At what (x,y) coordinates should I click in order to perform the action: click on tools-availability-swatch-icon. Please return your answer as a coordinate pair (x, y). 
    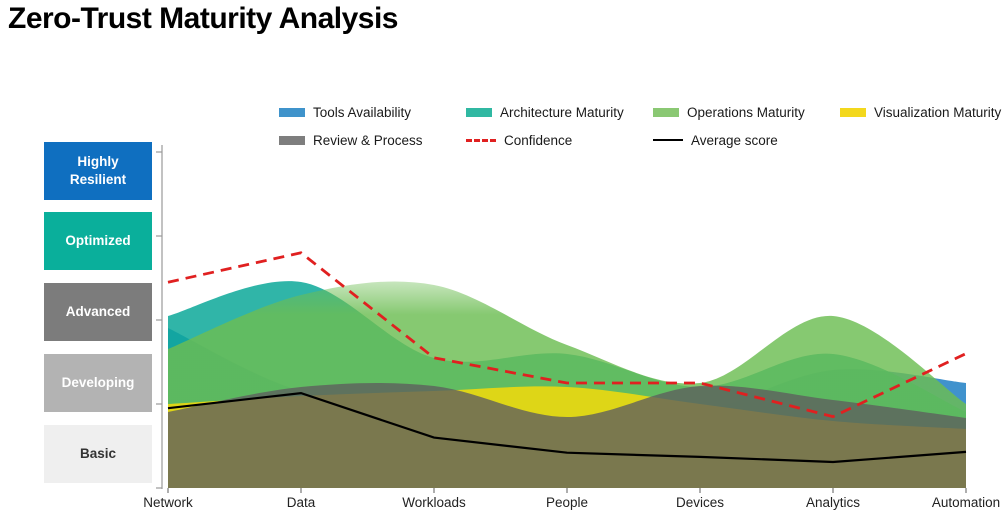
    Looking at the image, I should click on (292, 112).